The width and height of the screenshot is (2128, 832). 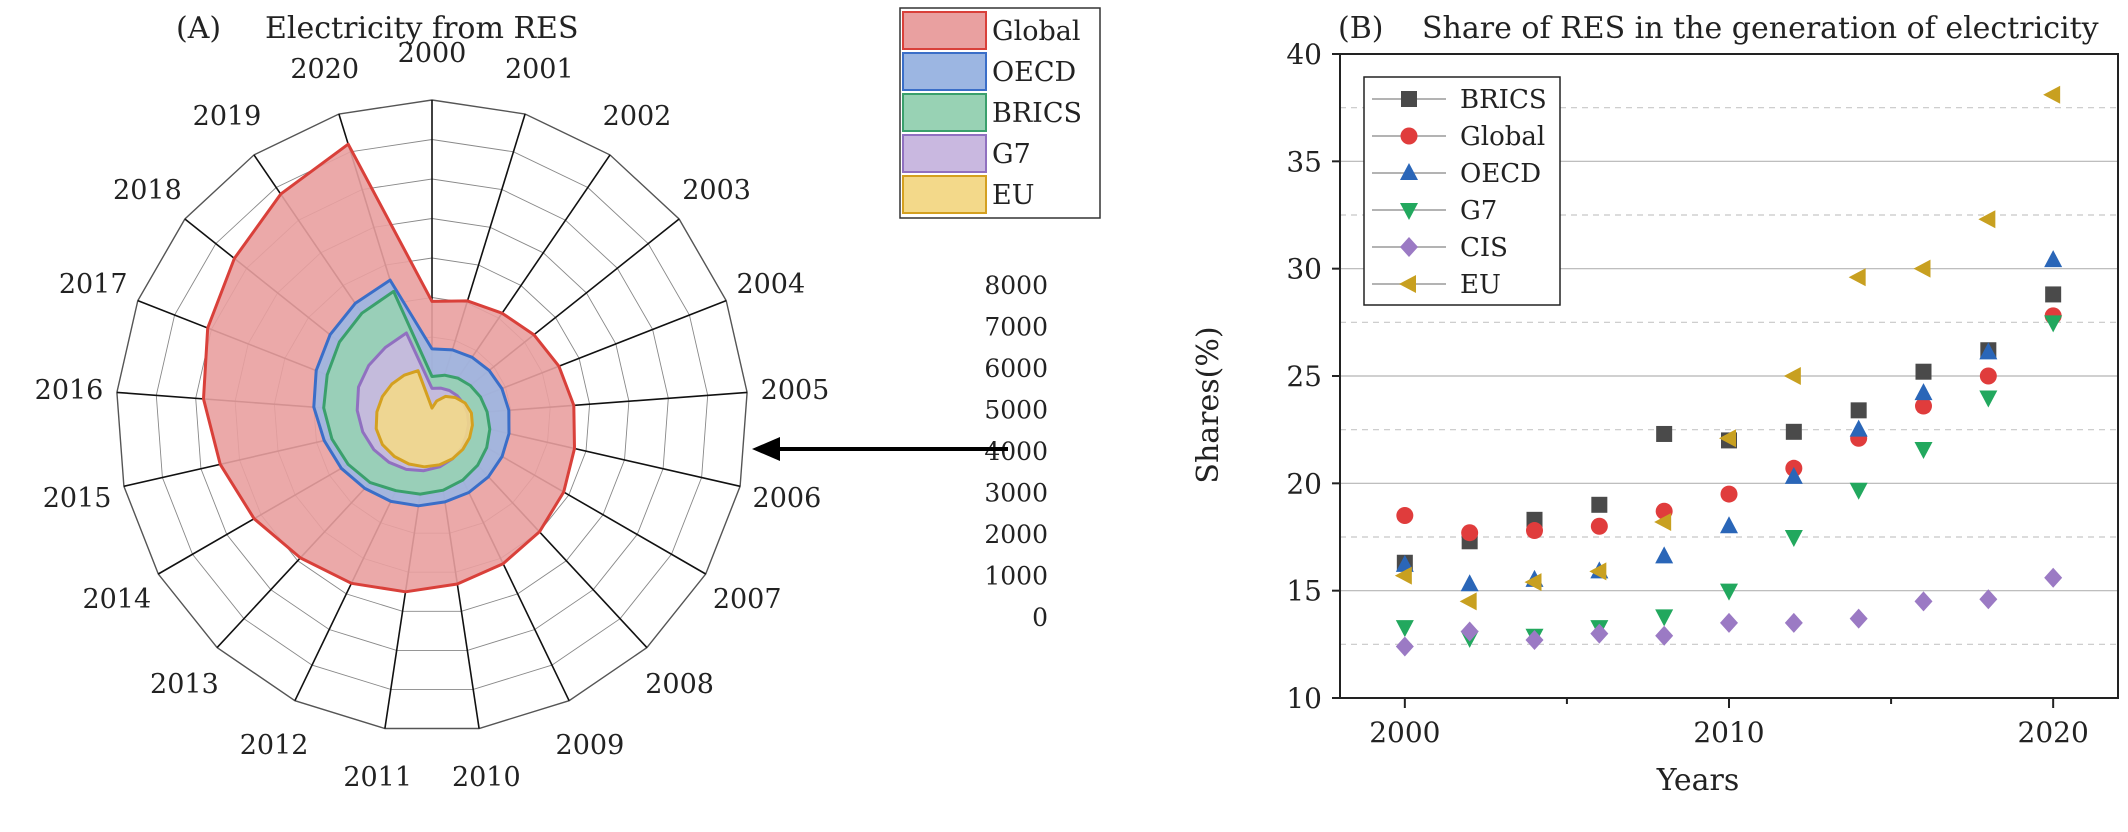 I want to click on radar-series-eu, so click(x=424, y=419).